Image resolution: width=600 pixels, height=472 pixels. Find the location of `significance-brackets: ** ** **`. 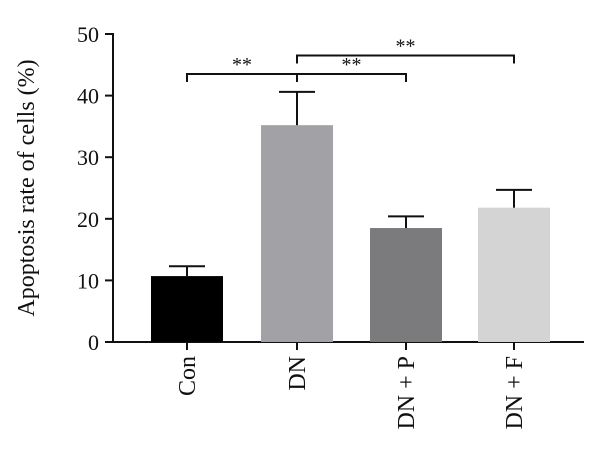

significance-brackets: ** ** ** is located at coordinates (350, 59).